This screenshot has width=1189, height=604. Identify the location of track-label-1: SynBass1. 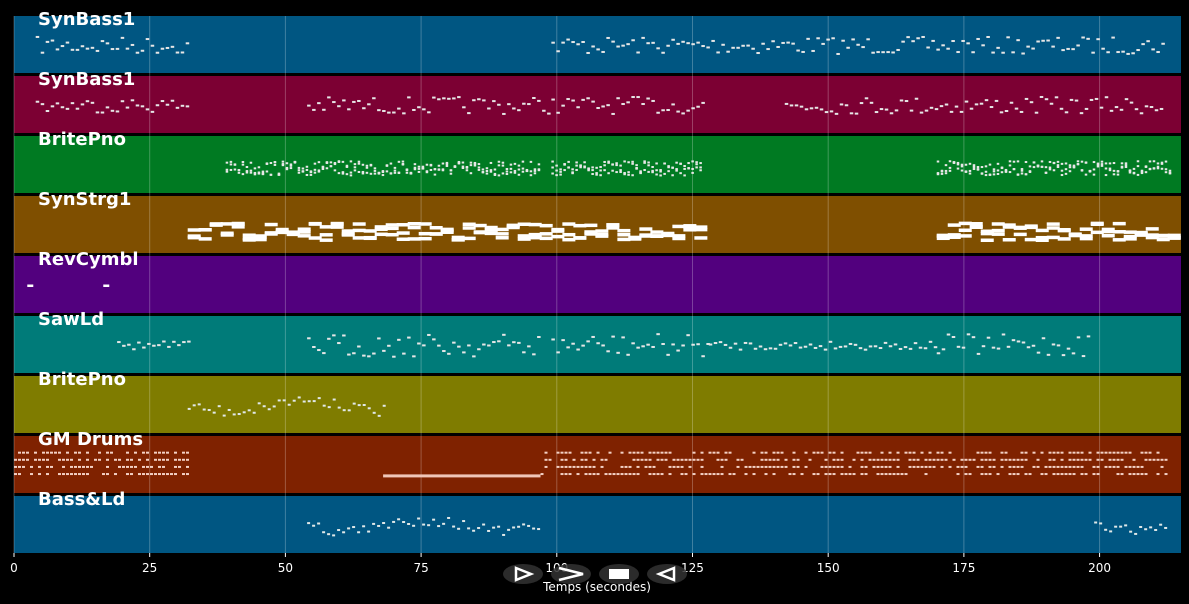
(86, 79).